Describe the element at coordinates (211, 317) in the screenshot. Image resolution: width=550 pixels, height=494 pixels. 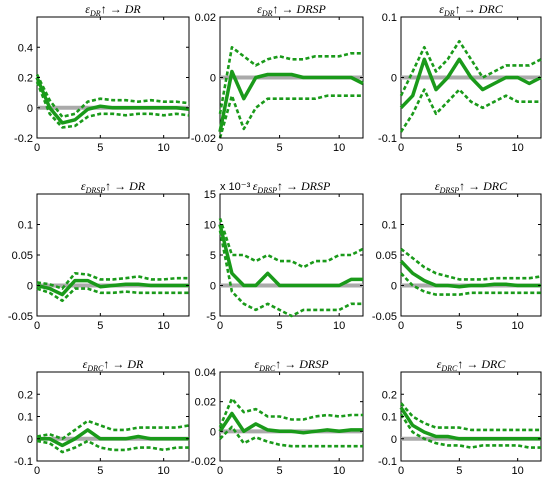
I see `y-tick-label: -5` at that location.